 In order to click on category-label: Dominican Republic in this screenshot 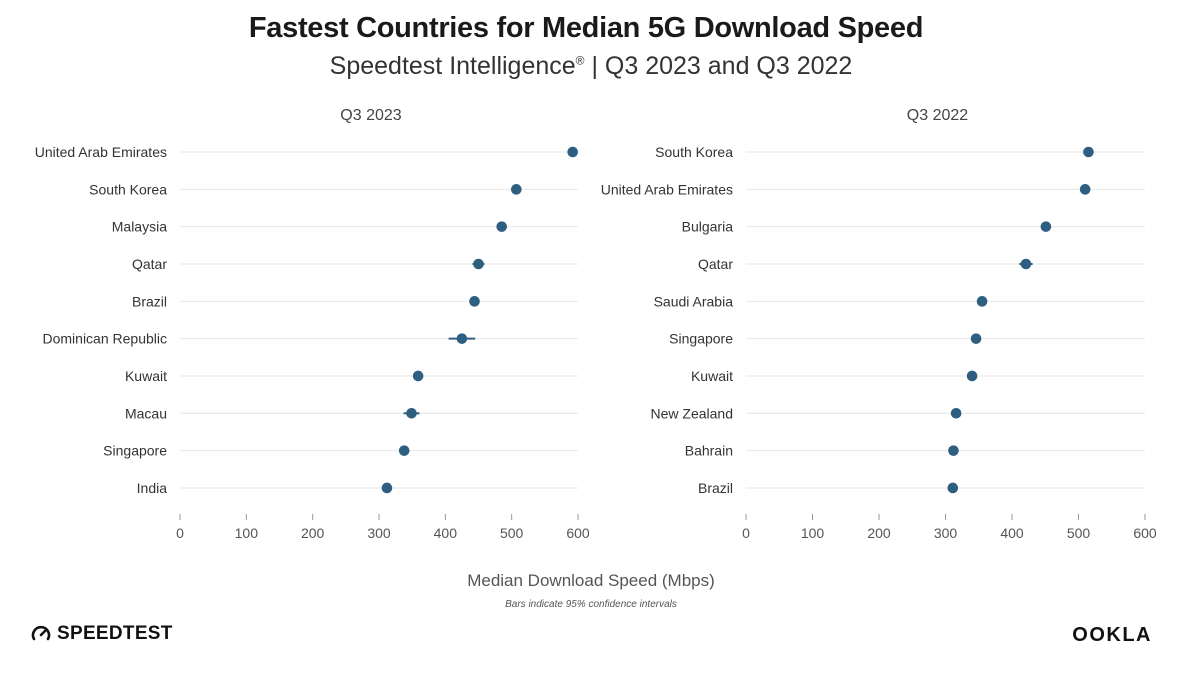, I will do `click(104, 339)`.